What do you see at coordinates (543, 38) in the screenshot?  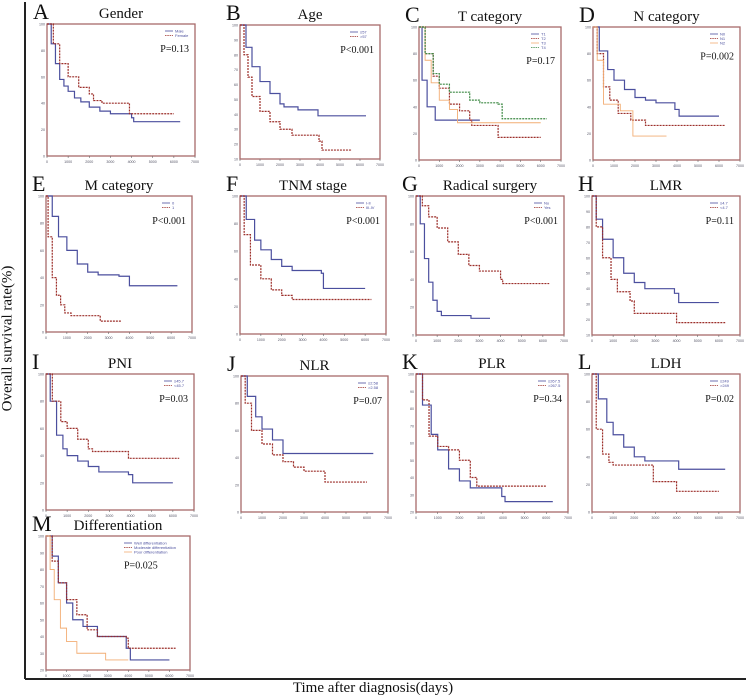 I see `legend-label: T2` at bounding box center [543, 38].